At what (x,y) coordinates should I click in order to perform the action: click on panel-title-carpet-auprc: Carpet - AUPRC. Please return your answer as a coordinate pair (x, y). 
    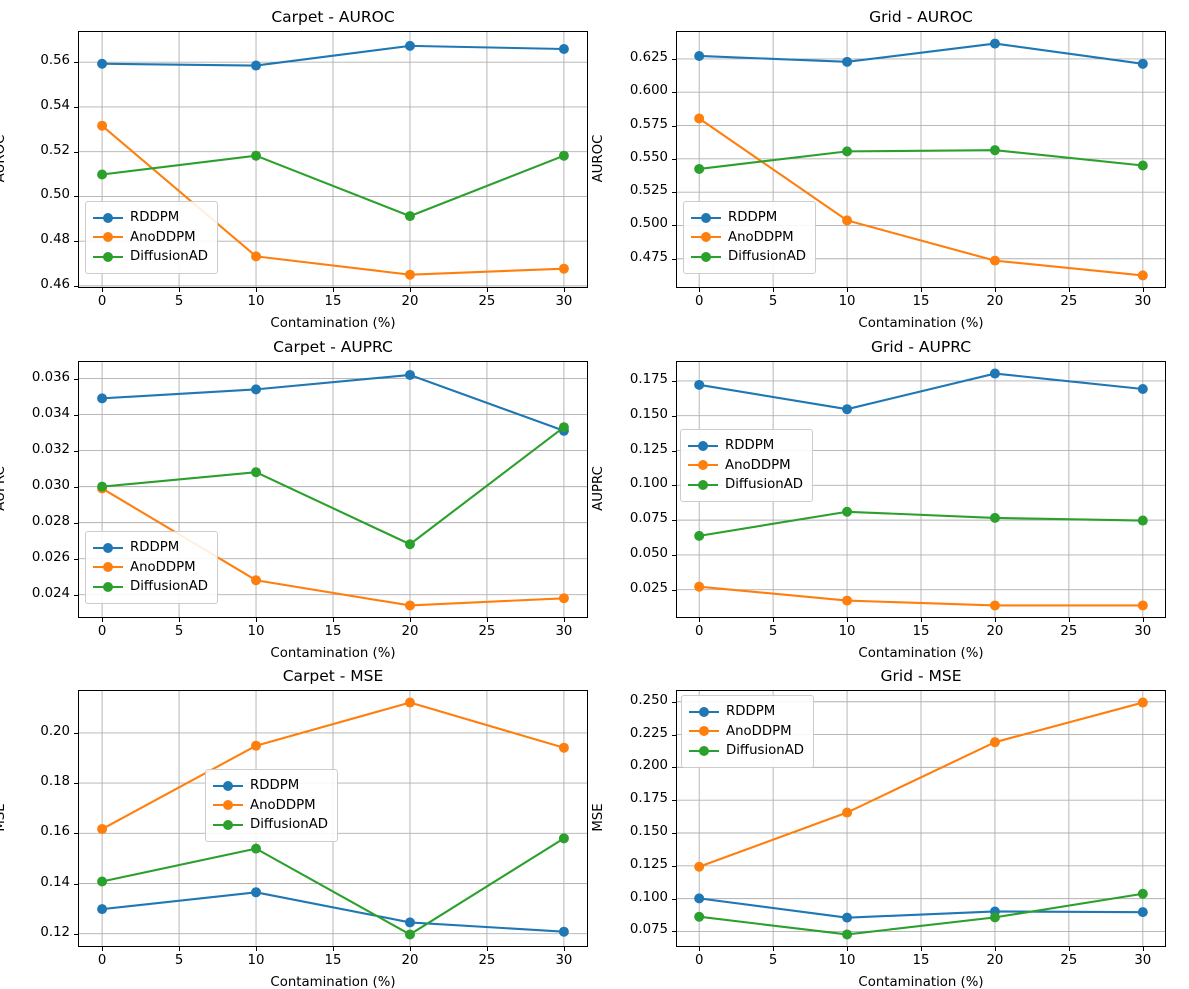
    Looking at the image, I should click on (333, 347).